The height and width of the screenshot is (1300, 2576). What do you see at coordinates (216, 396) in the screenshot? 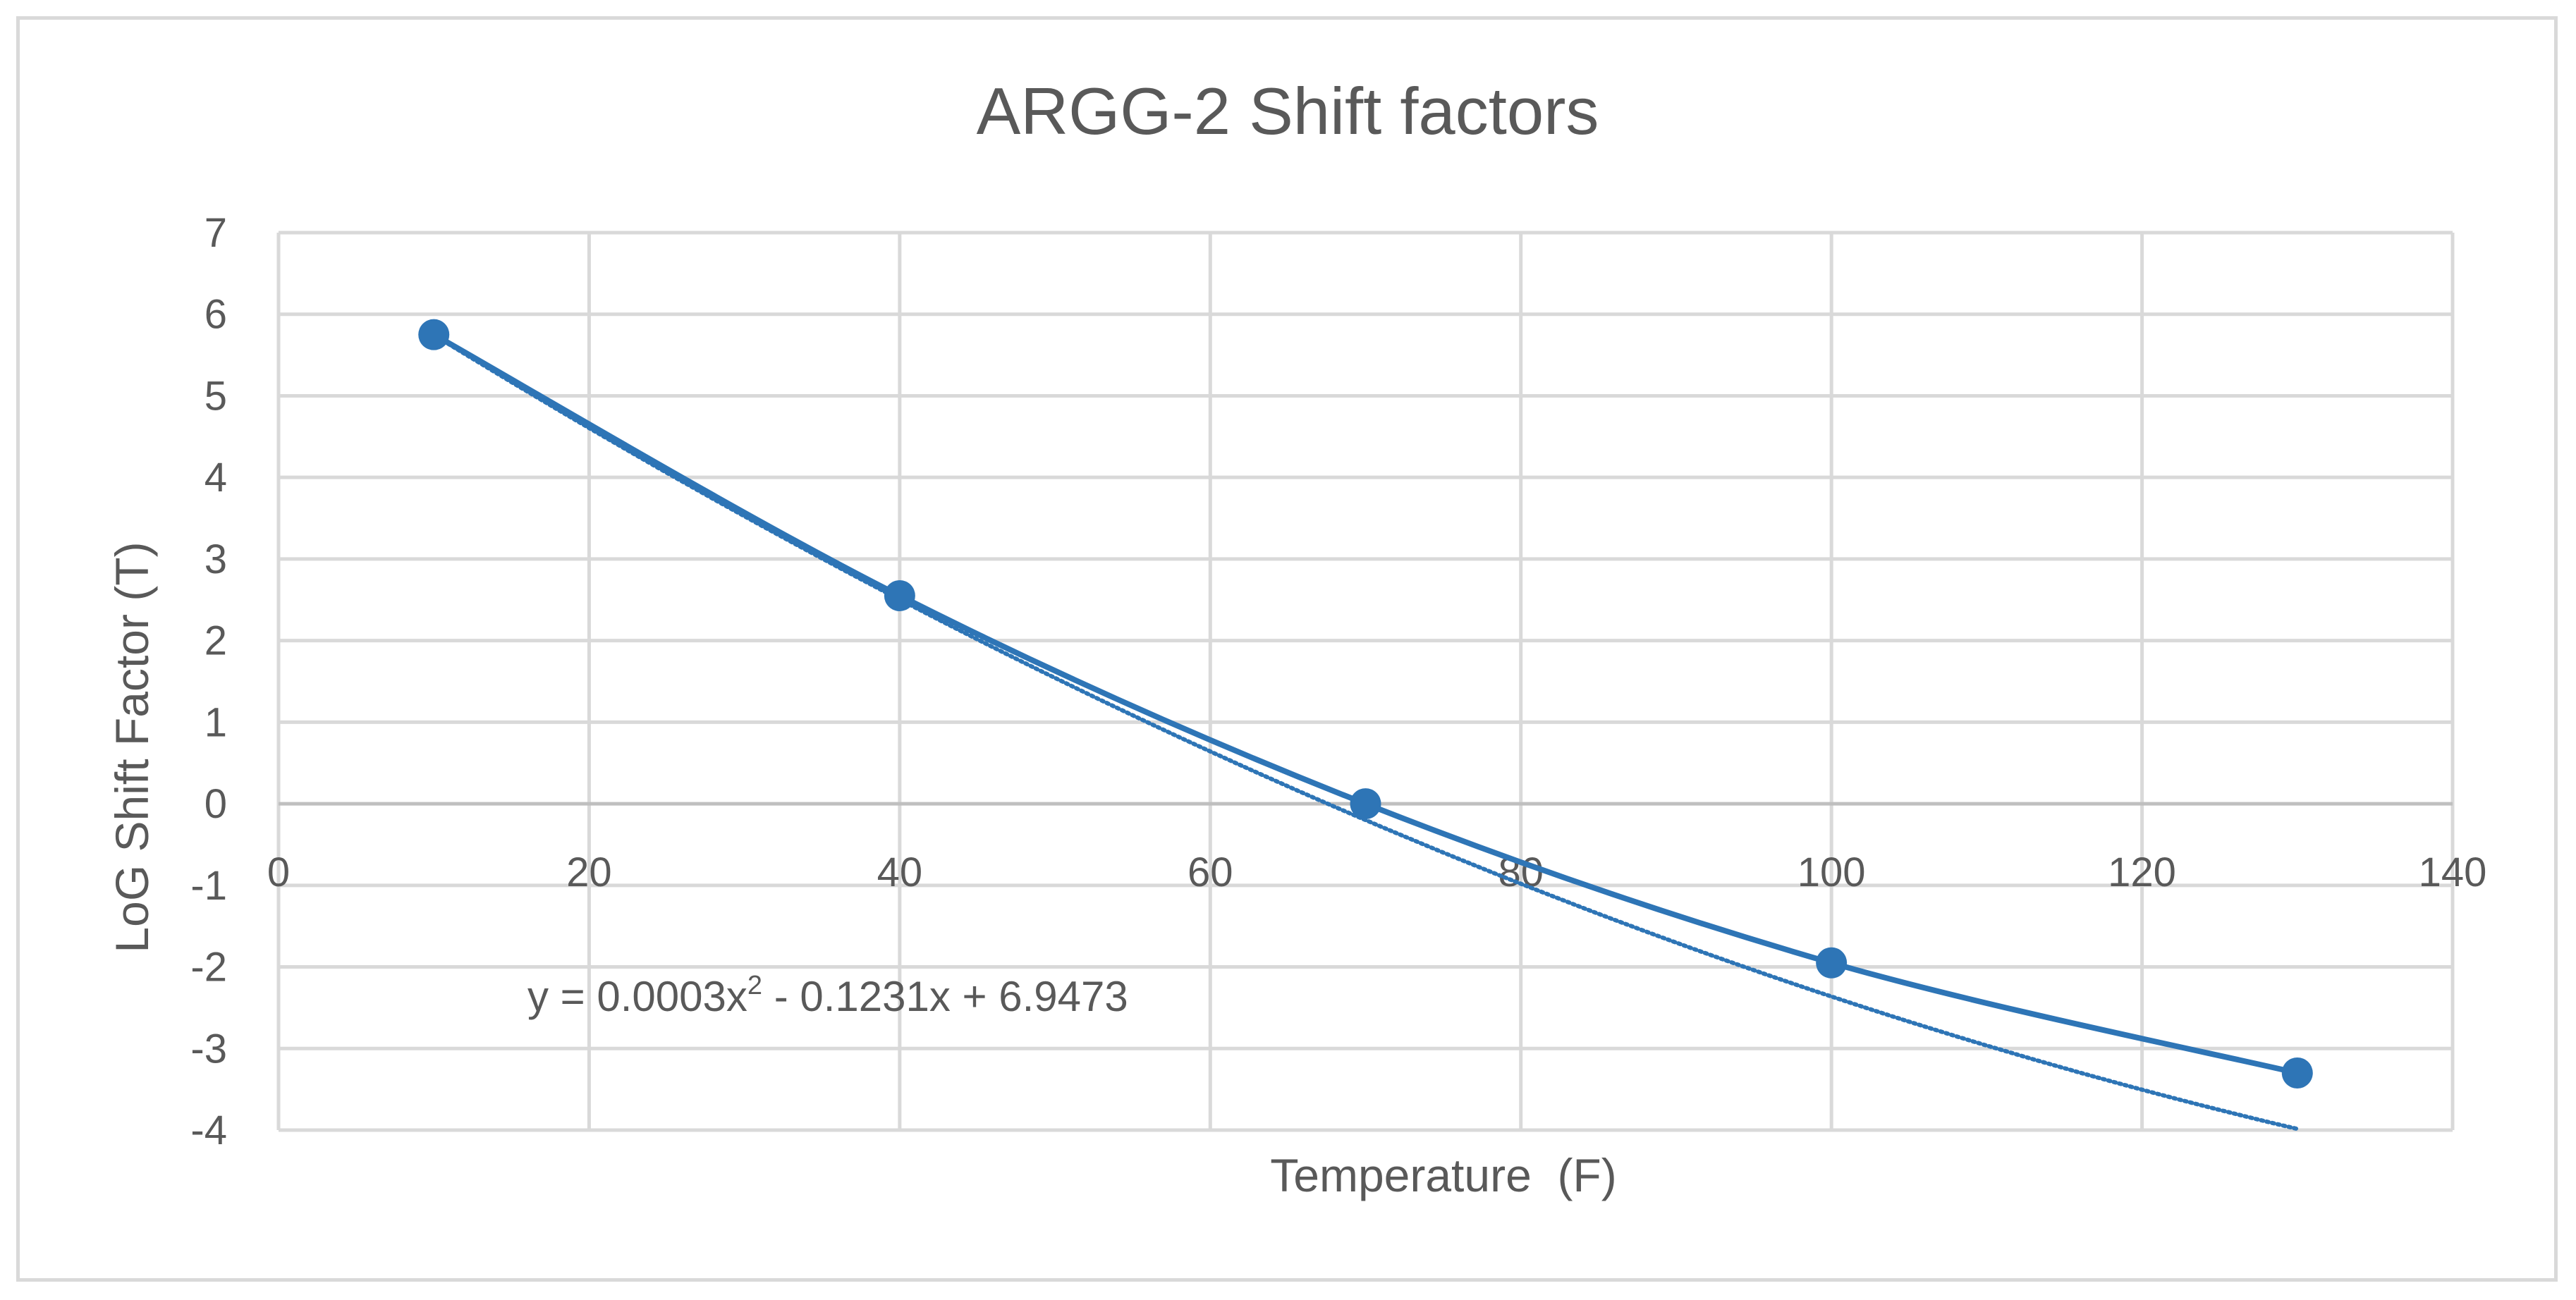
I see `y-tick-label: 5` at bounding box center [216, 396].